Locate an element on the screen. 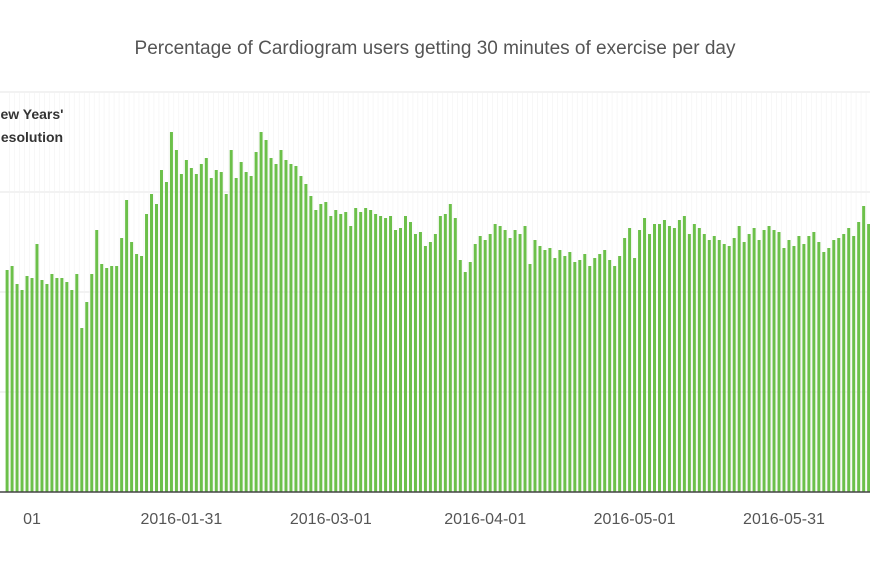  x-tick-label: 2016-04-01 is located at coordinates (485, 519).